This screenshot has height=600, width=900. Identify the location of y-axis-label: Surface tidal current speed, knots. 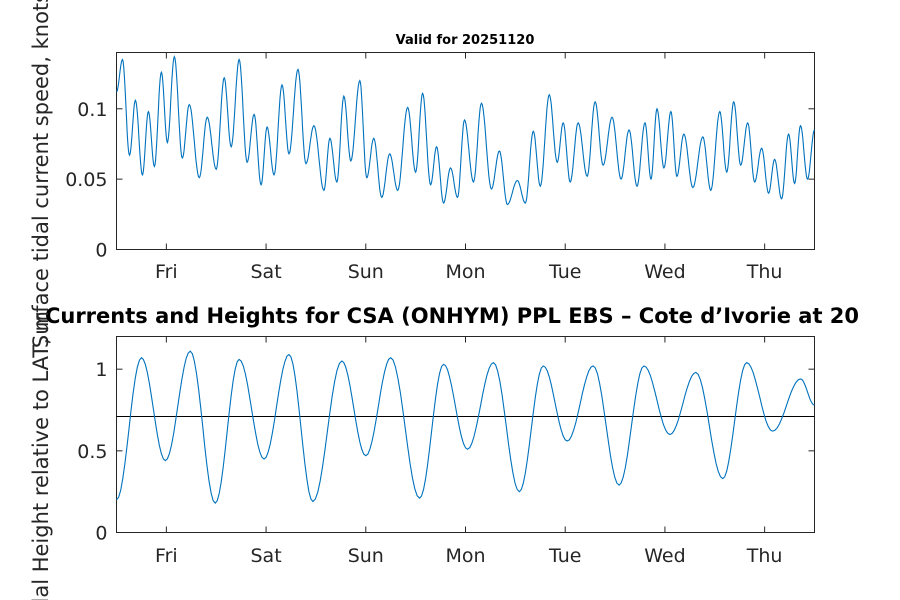
(41, 174).